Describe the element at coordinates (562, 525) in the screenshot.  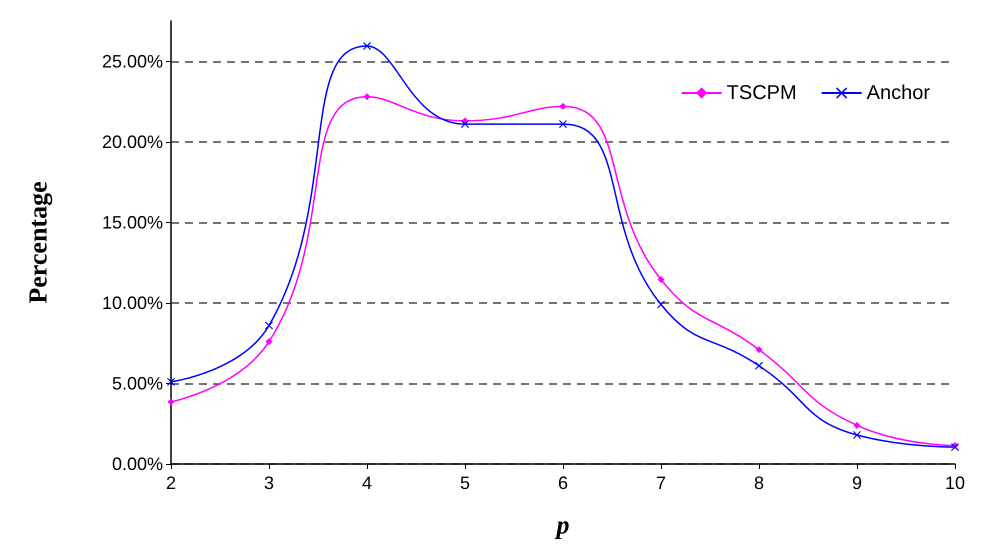
I see `x-axis-title: p` at that location.